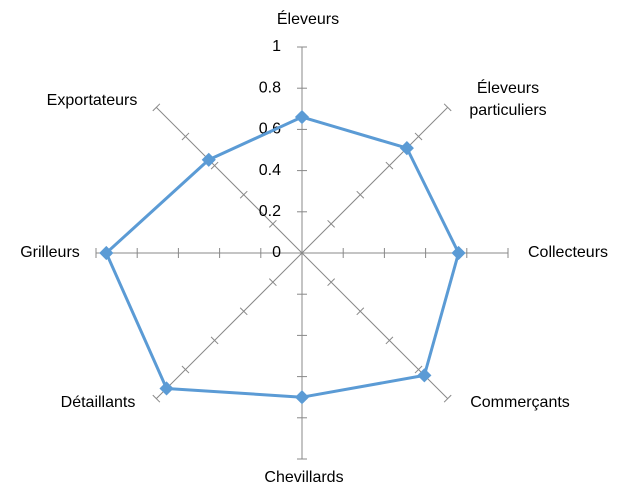 Image resolution: width=621 pixels, height=491 pixels. I want to click on category-label: Éleveurs, so click(308, 19).